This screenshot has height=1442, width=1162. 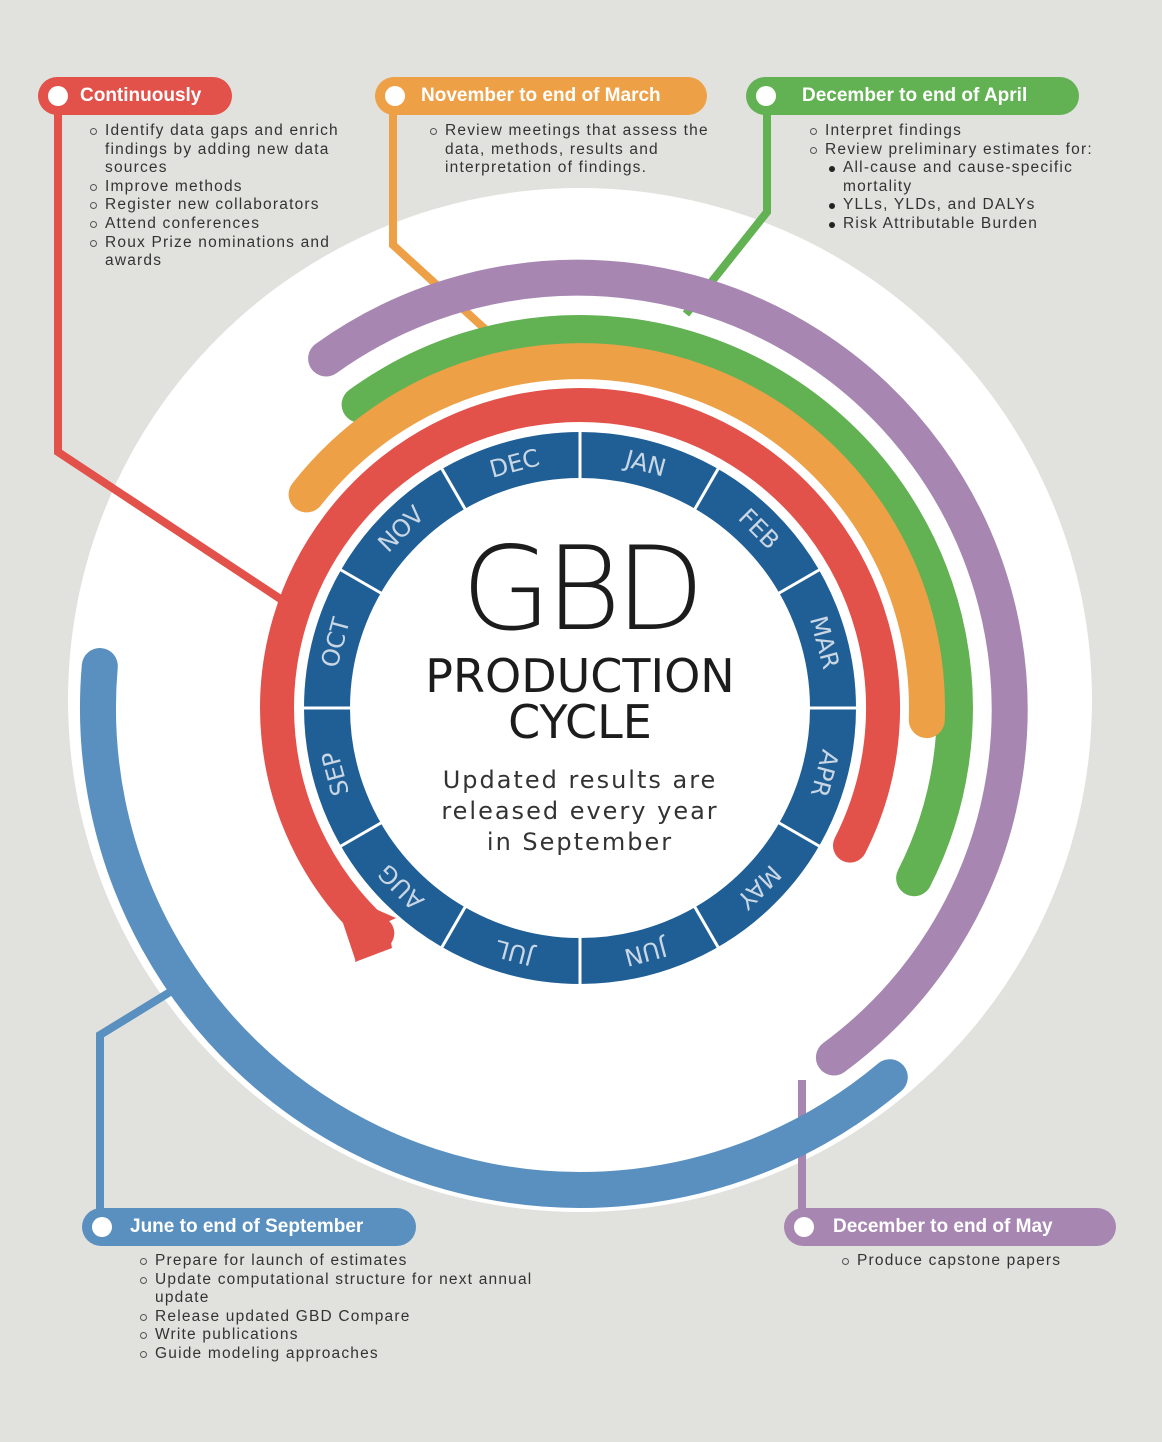 I want to click on phase-nov-mar-pill: November to end of March, so click(x=541, y=96).